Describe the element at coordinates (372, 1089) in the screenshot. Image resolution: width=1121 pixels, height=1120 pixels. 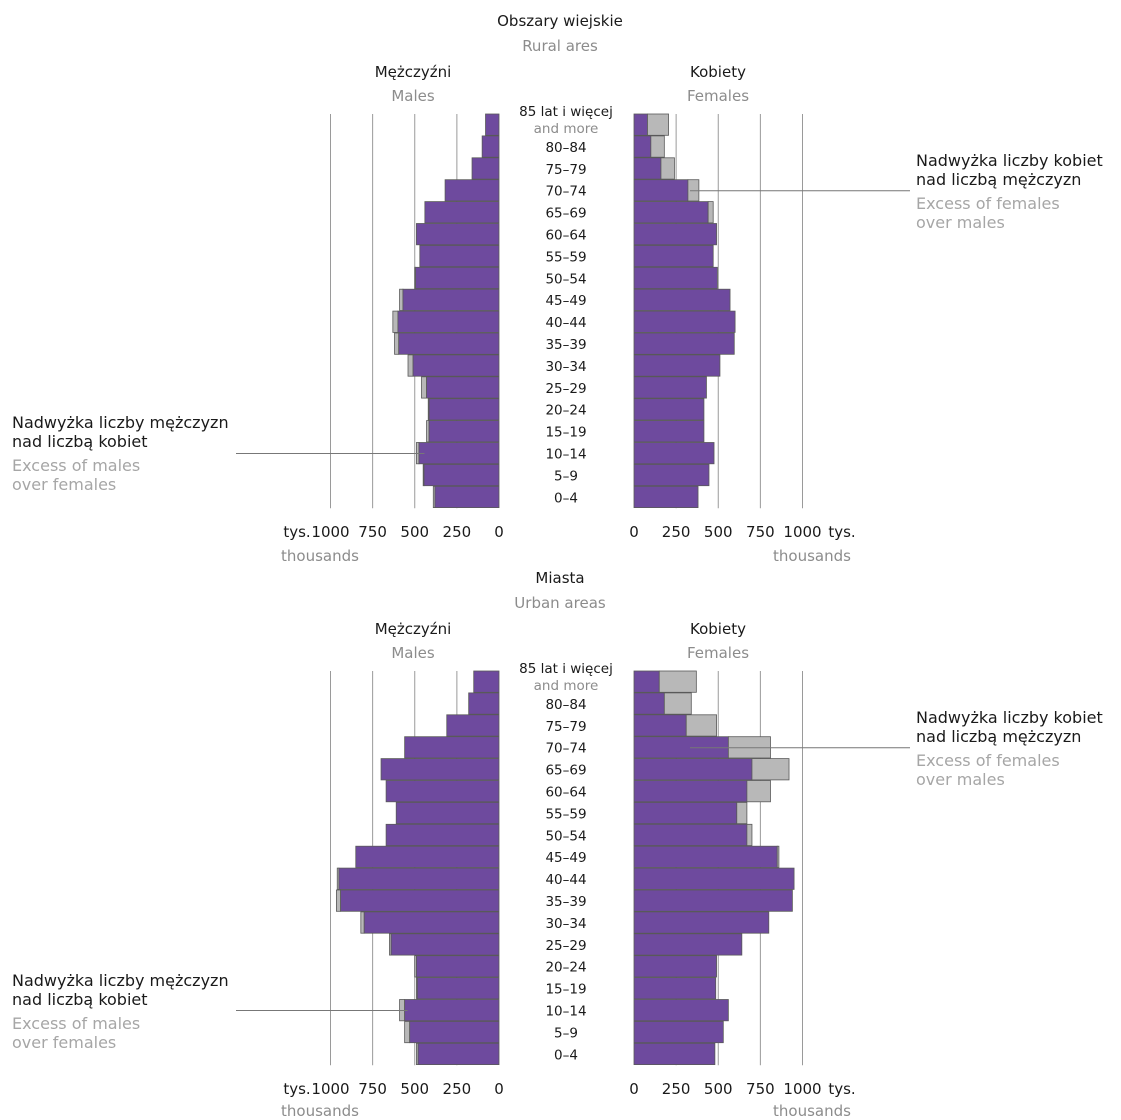
I see `tick-label-male: 750` at that location.